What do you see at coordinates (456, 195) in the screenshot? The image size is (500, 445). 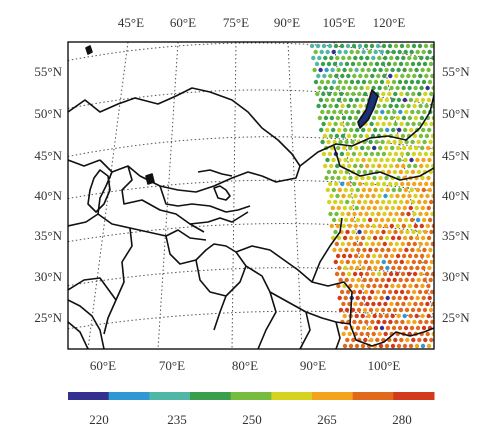 I see `right-lat-label: 40°N` at bounding box center [456, 195].